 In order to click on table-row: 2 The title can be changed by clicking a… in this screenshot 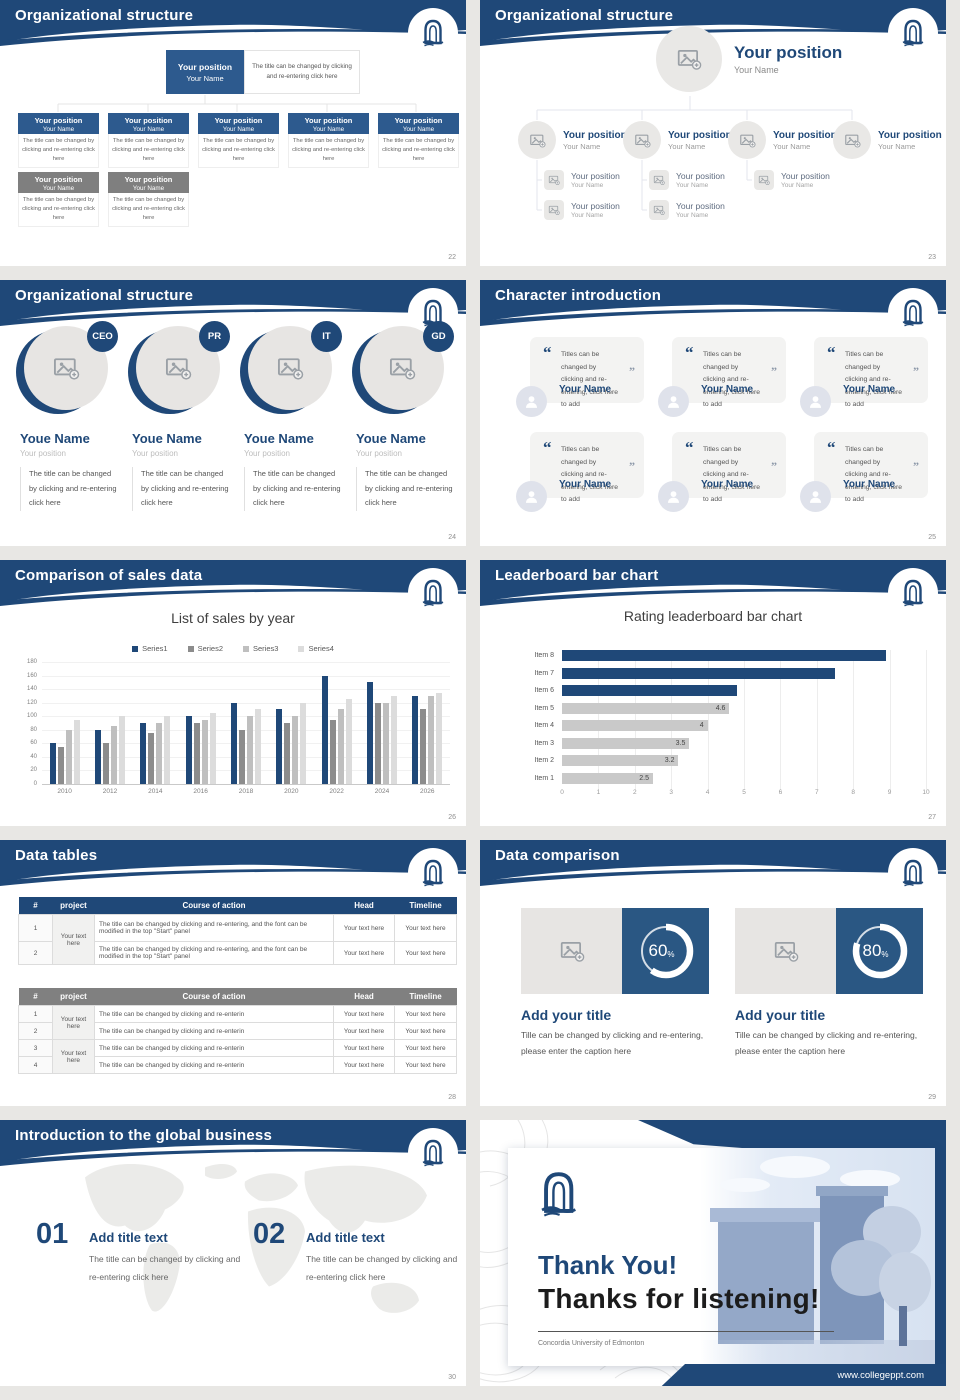, I will do `click(237, 953)`.